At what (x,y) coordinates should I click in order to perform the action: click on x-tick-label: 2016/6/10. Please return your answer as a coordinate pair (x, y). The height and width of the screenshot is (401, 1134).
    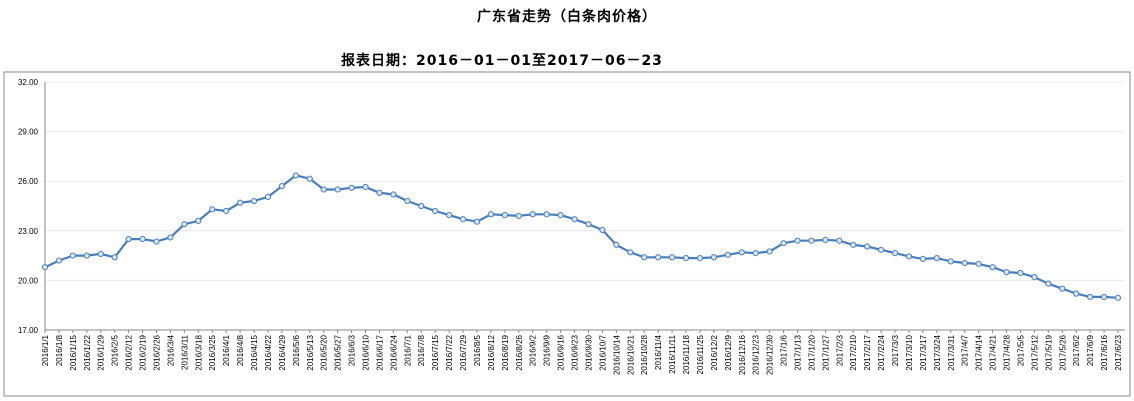
    Looking at the image, I should click on (366, 352).